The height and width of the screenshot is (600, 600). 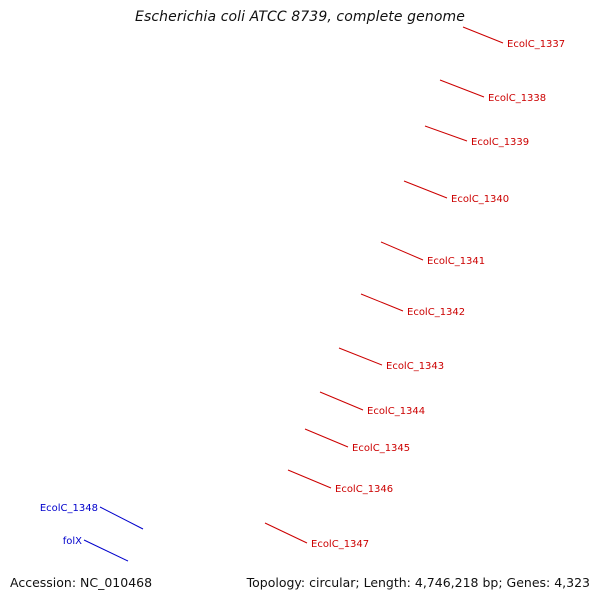 What do you see at coordinates (480, 199) in the screenshot?
I see `gene-label: EcolC_1340` at bounding box center [480, 199].